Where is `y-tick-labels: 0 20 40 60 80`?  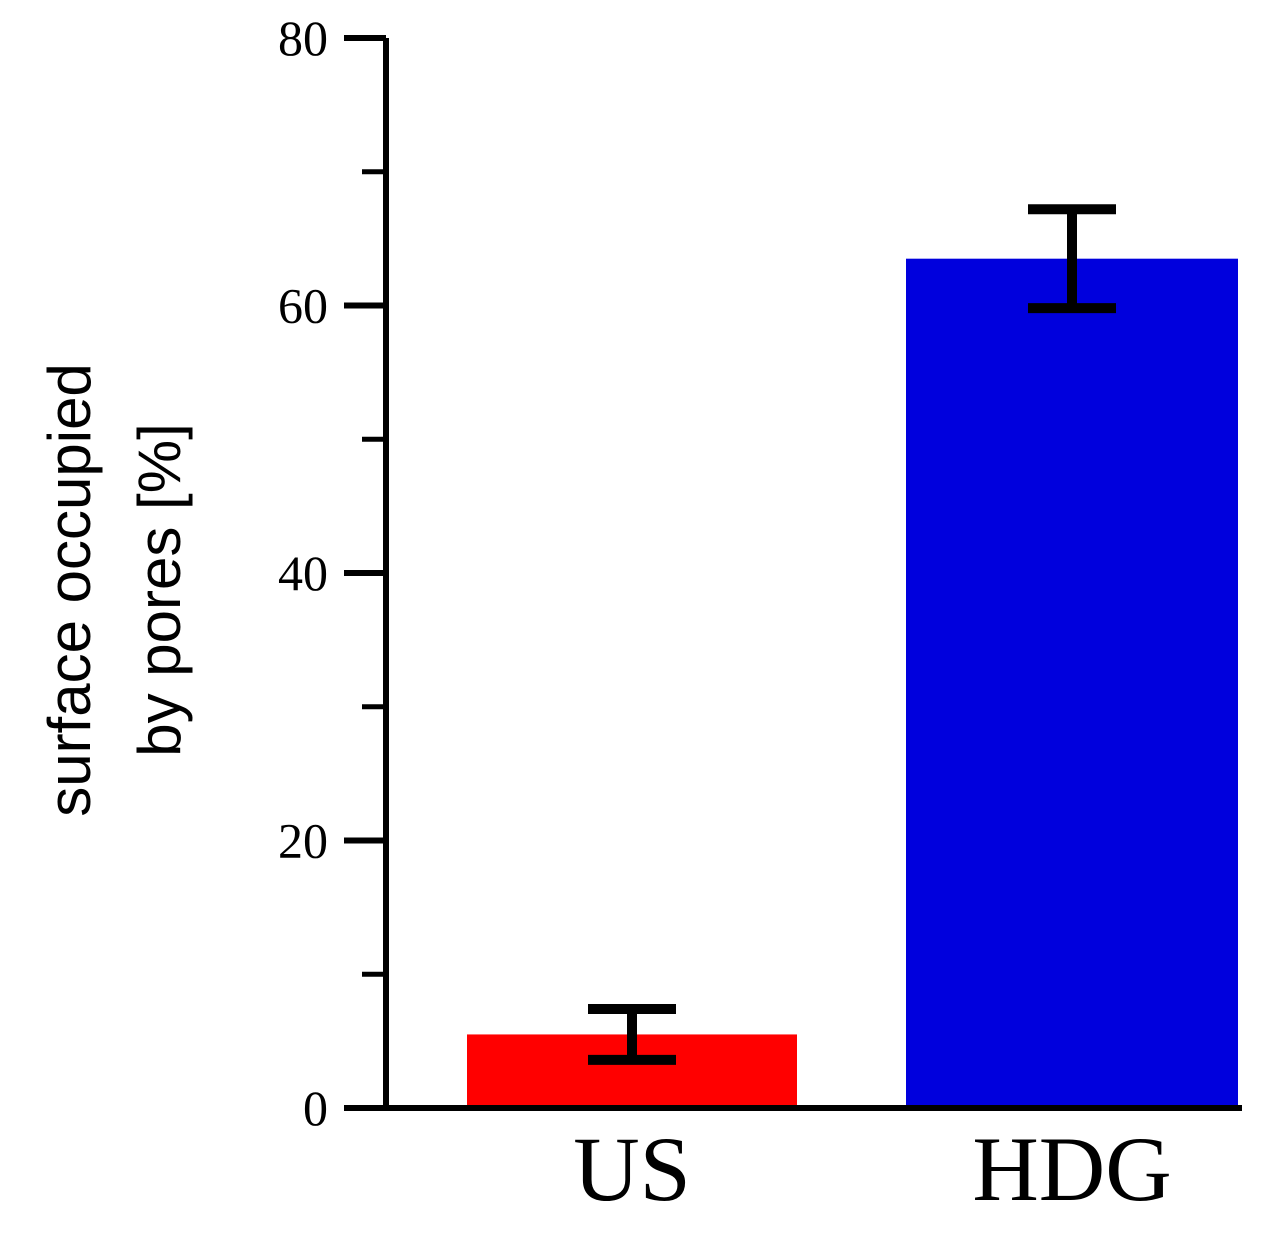
y-tick-labels: 0 20 40 60 80 is located at coordinates (303, 573).